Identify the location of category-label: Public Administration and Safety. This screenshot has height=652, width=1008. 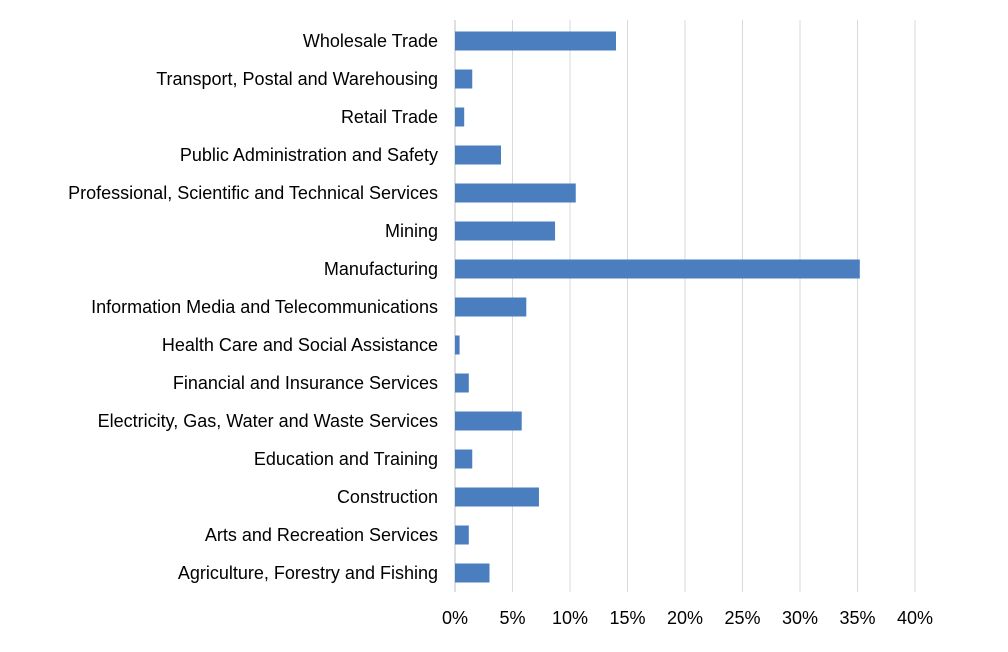
(309, 155).